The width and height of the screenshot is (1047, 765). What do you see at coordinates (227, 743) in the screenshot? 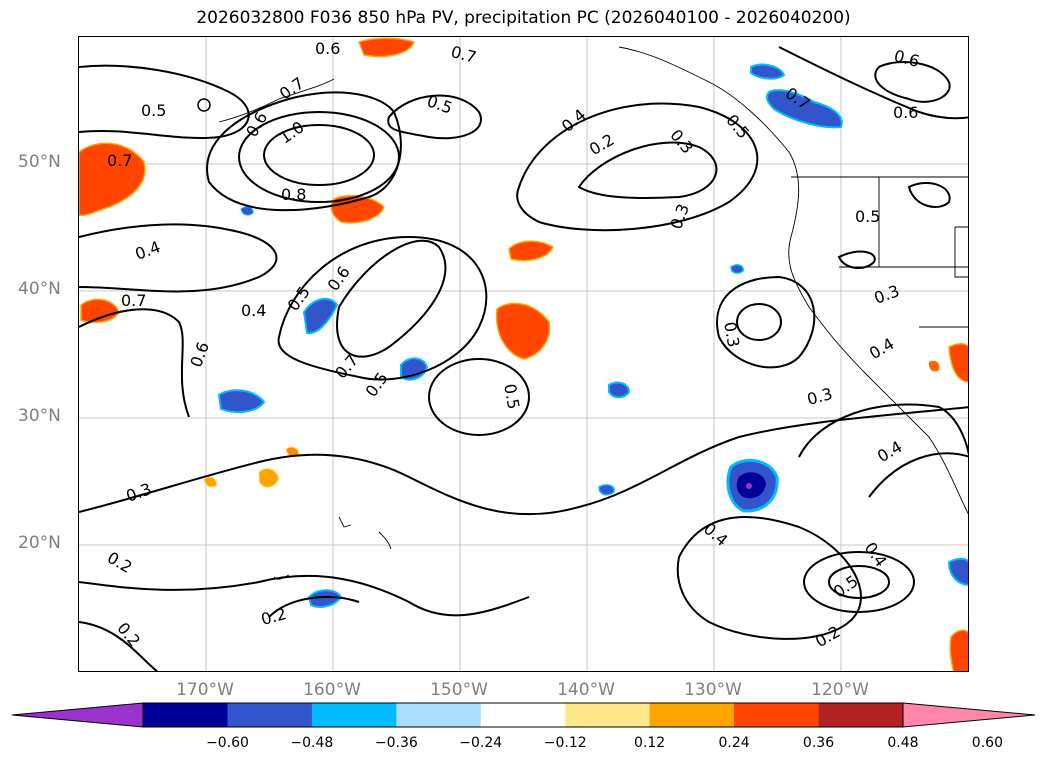
I see `colorbar-tick-label: −0.60` at bounding box center [227, 743].